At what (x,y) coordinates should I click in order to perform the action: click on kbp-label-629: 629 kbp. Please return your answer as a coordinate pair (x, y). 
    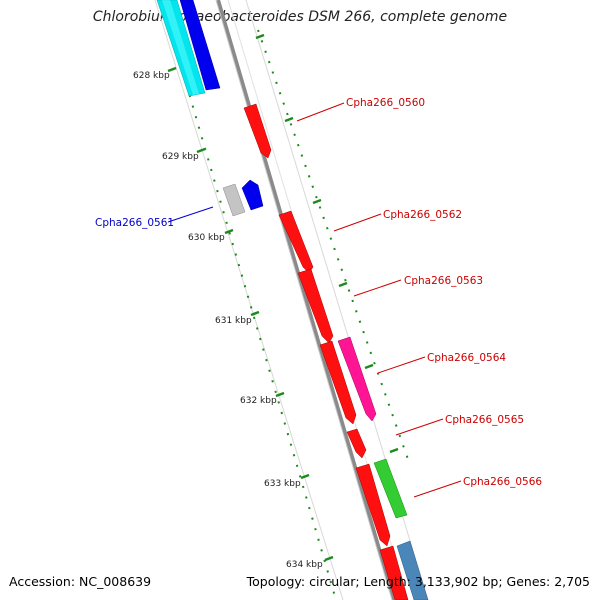
    Looking at the image, I should click on (180, 157).